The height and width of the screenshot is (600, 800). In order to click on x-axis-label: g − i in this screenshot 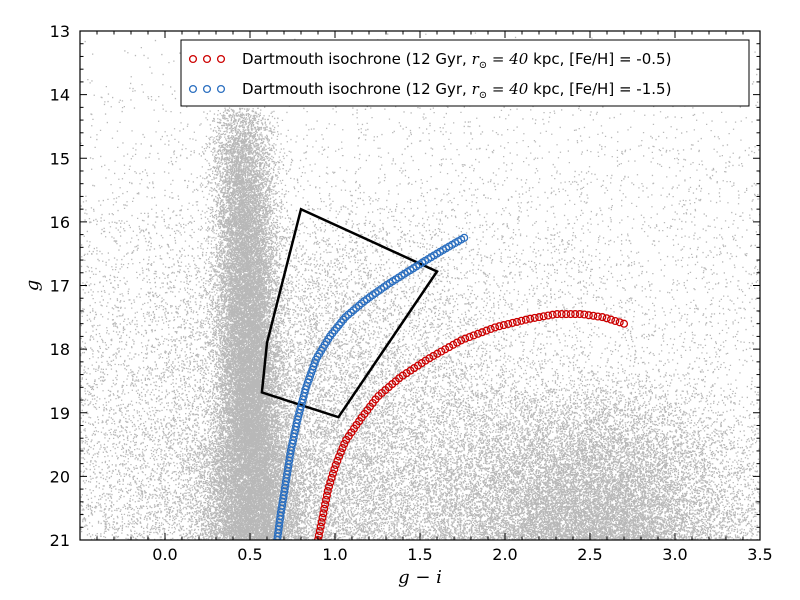, I will do `click(420, 577)`.